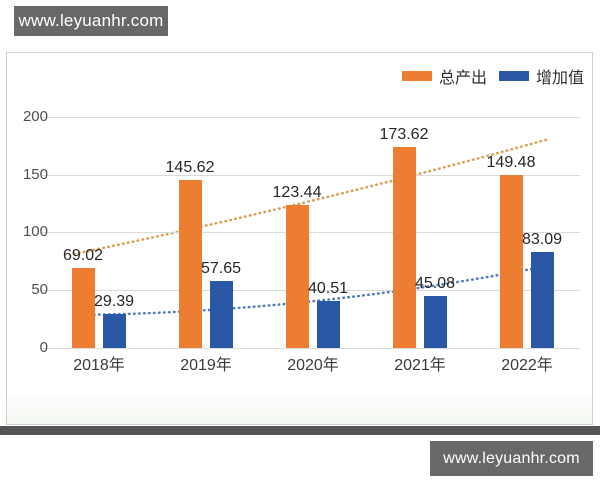 The height and width of the screenshot is (480, 600). What do you see at coordinates (435, 322) in the screenshot?
I see `bar-series1-2021年` at bounding box center [435, 322].